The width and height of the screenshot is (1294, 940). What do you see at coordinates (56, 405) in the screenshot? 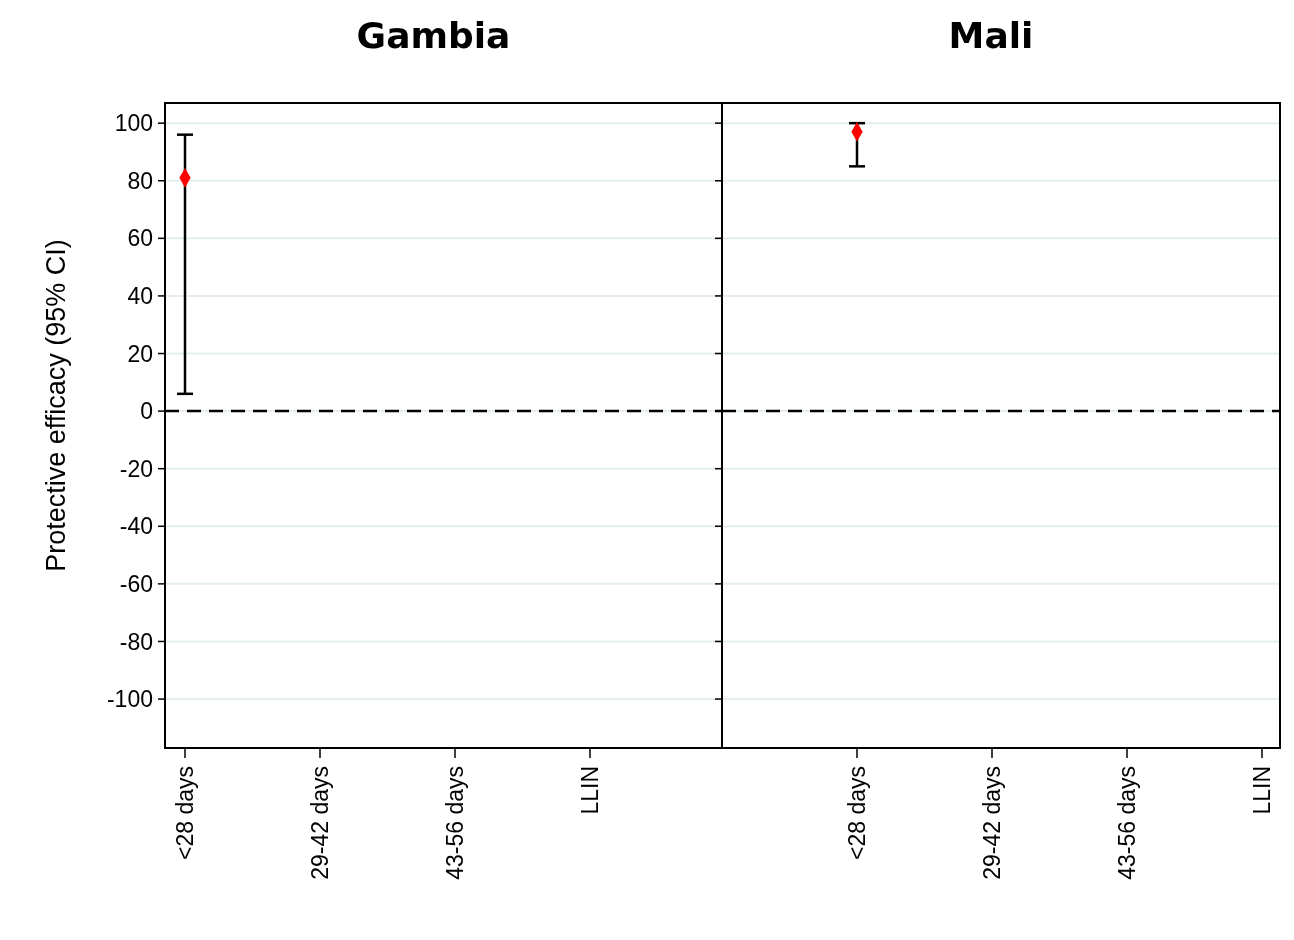
I see `y-axis-title: Protective efficacy (95% CI)` at bounding box center [56, 405].